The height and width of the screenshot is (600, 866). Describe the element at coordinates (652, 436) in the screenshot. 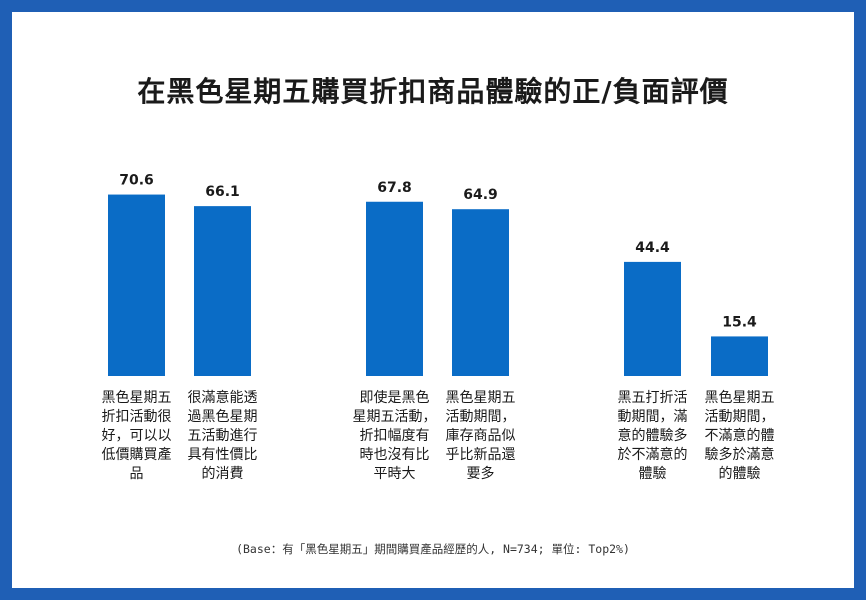

I see `category-label-5: 黑五打折活 動期間，滿 意的體驗多 於不滿意的 體驗` at that location.